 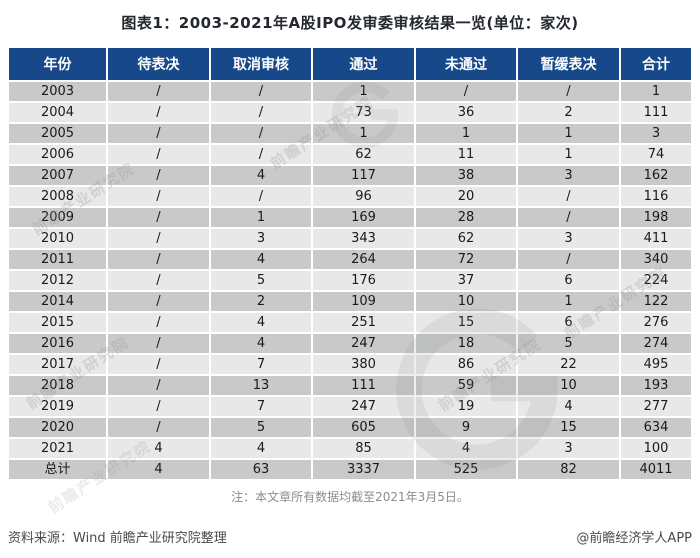 What do you see at coordinates (656, 427) in the screenshot?
I see `value-cell: 634` at bounding box center [656, 427].